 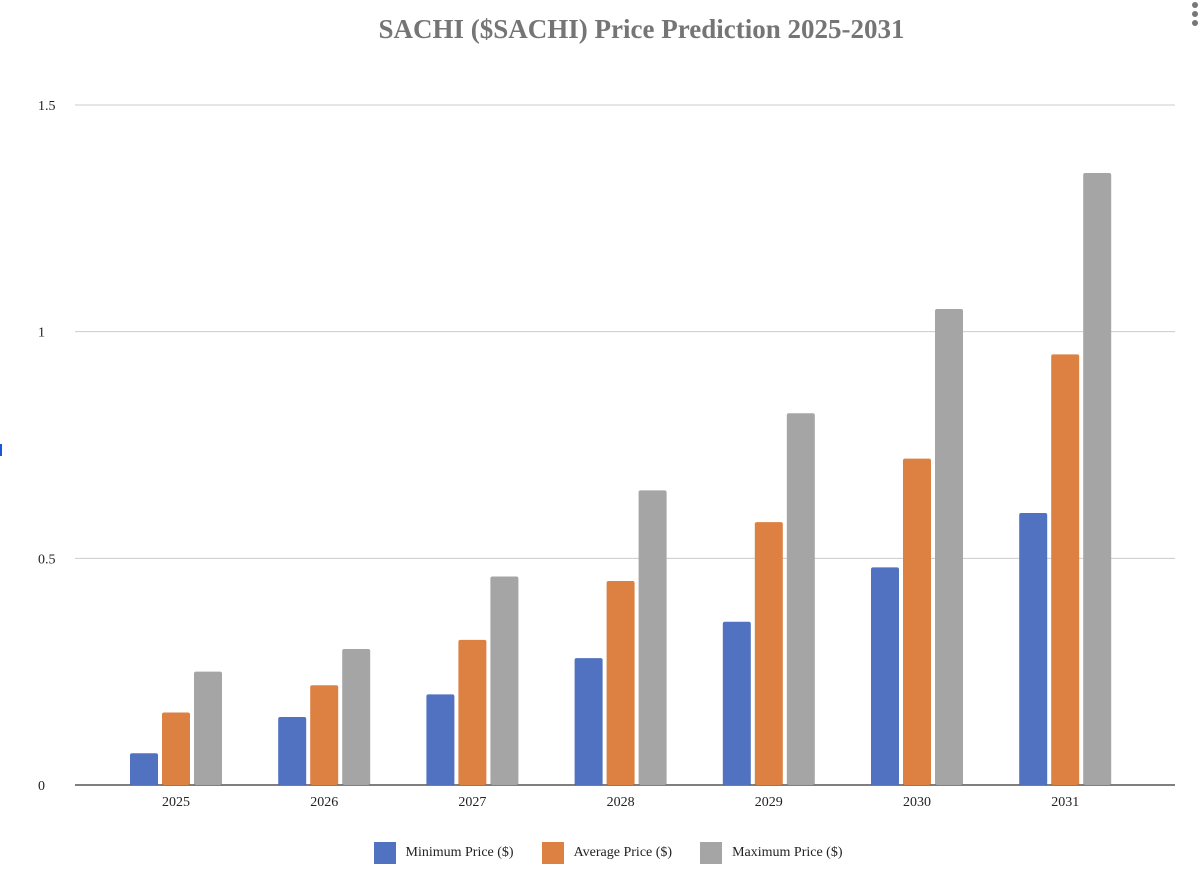 What do you see at coordinates (652, 637) in the screenshot?
I see `bar-maximum-2028` at bounding box center [652, 637].